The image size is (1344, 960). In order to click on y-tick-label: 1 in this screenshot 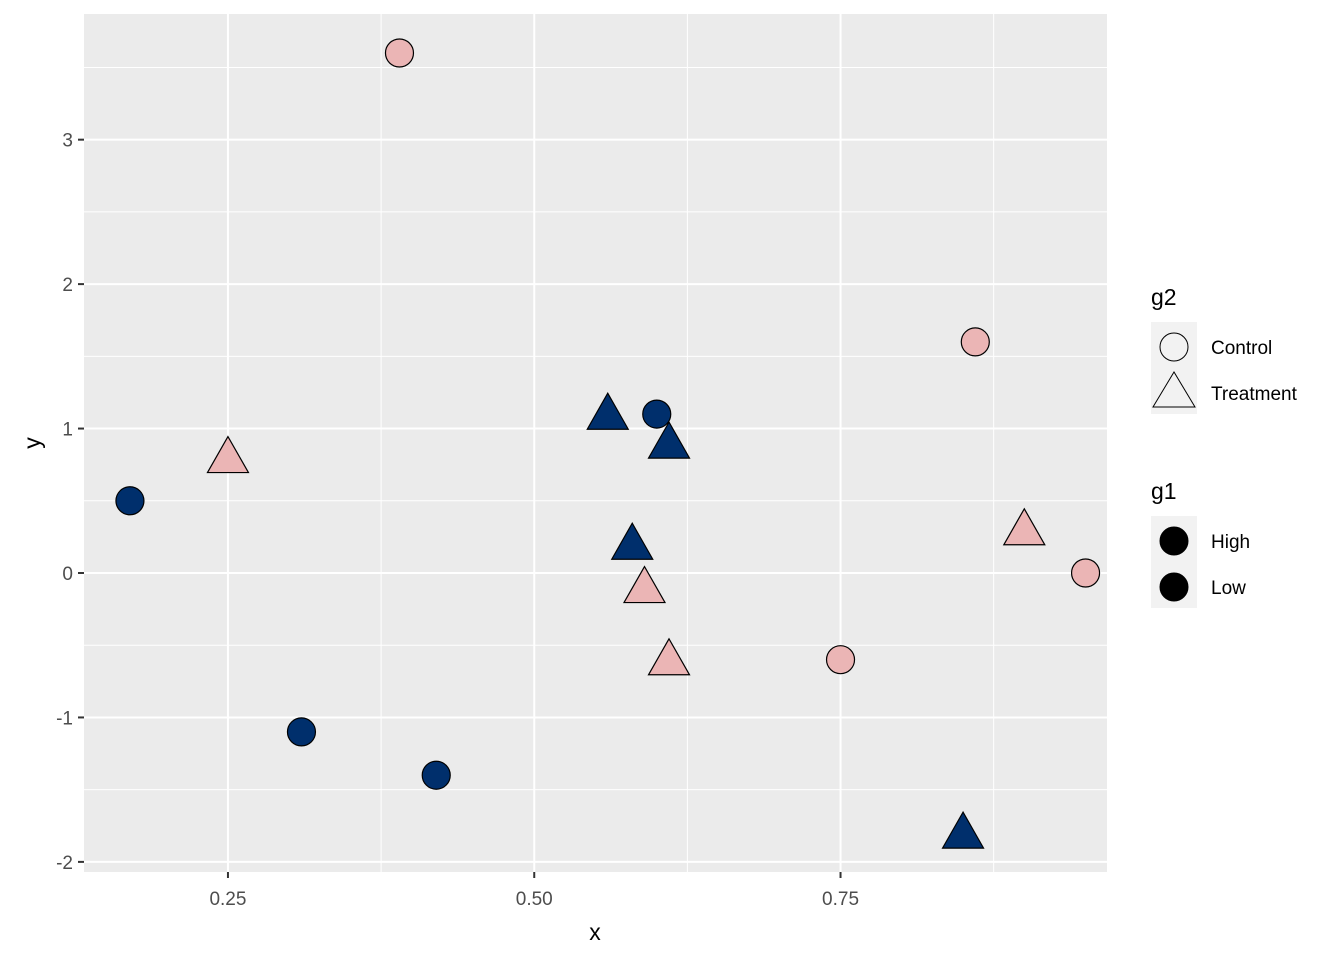, I will do `click(67, 430)`.